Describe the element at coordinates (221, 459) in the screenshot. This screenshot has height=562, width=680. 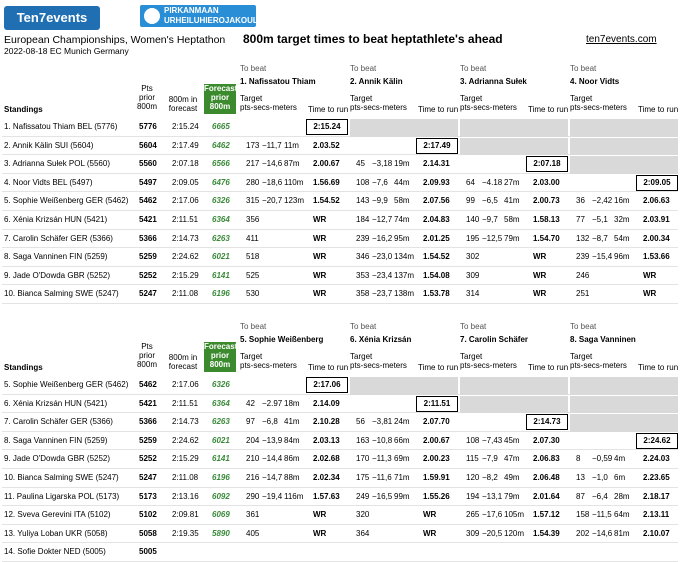
I see `forecast-pts: 6141` at that location.